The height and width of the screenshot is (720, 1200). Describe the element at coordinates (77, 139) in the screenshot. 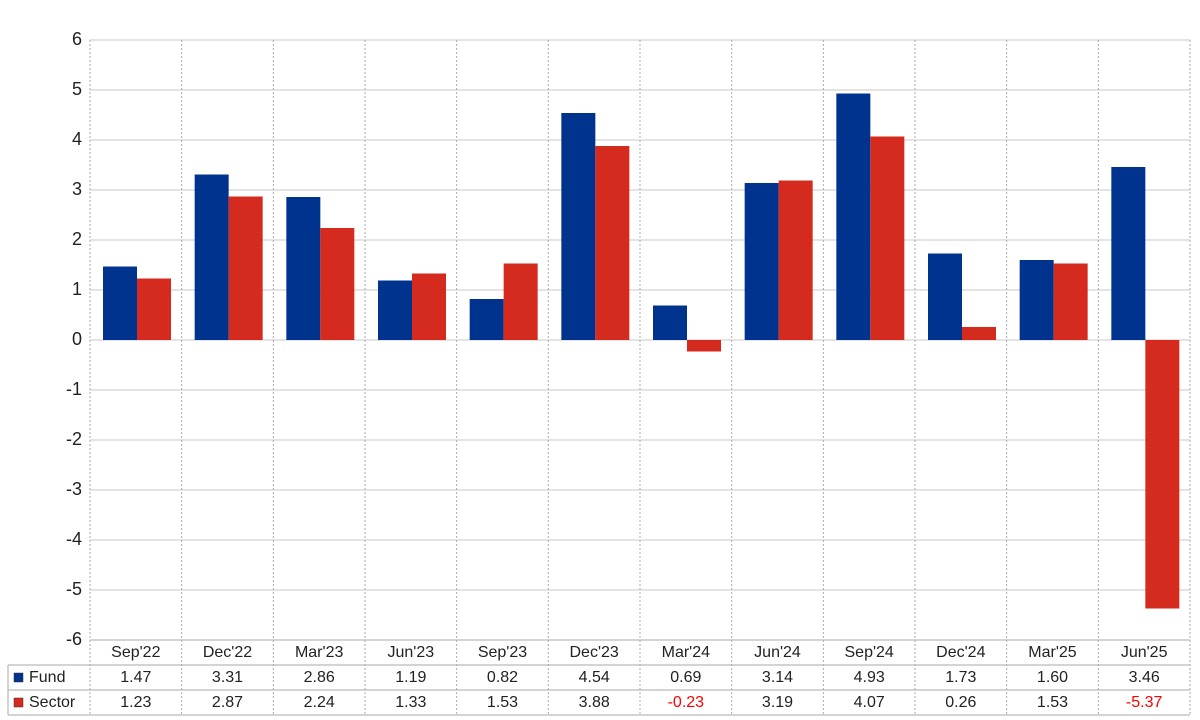

I see `y-tick-label: 4` at that location.